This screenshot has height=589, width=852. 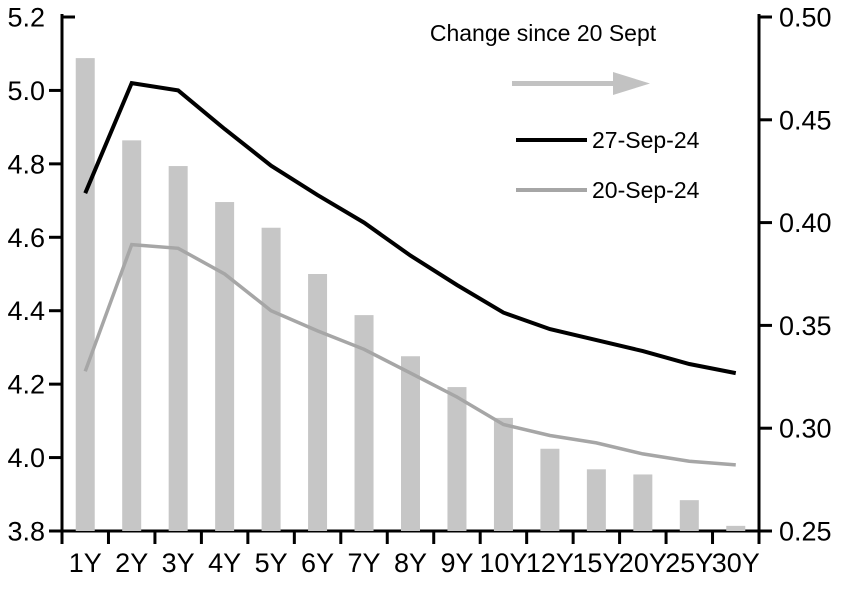 What do you see at coordinates (596, 563) in the screenshot?
I see `category-label-15Y: 15Y` at bounding box center [596, 563].